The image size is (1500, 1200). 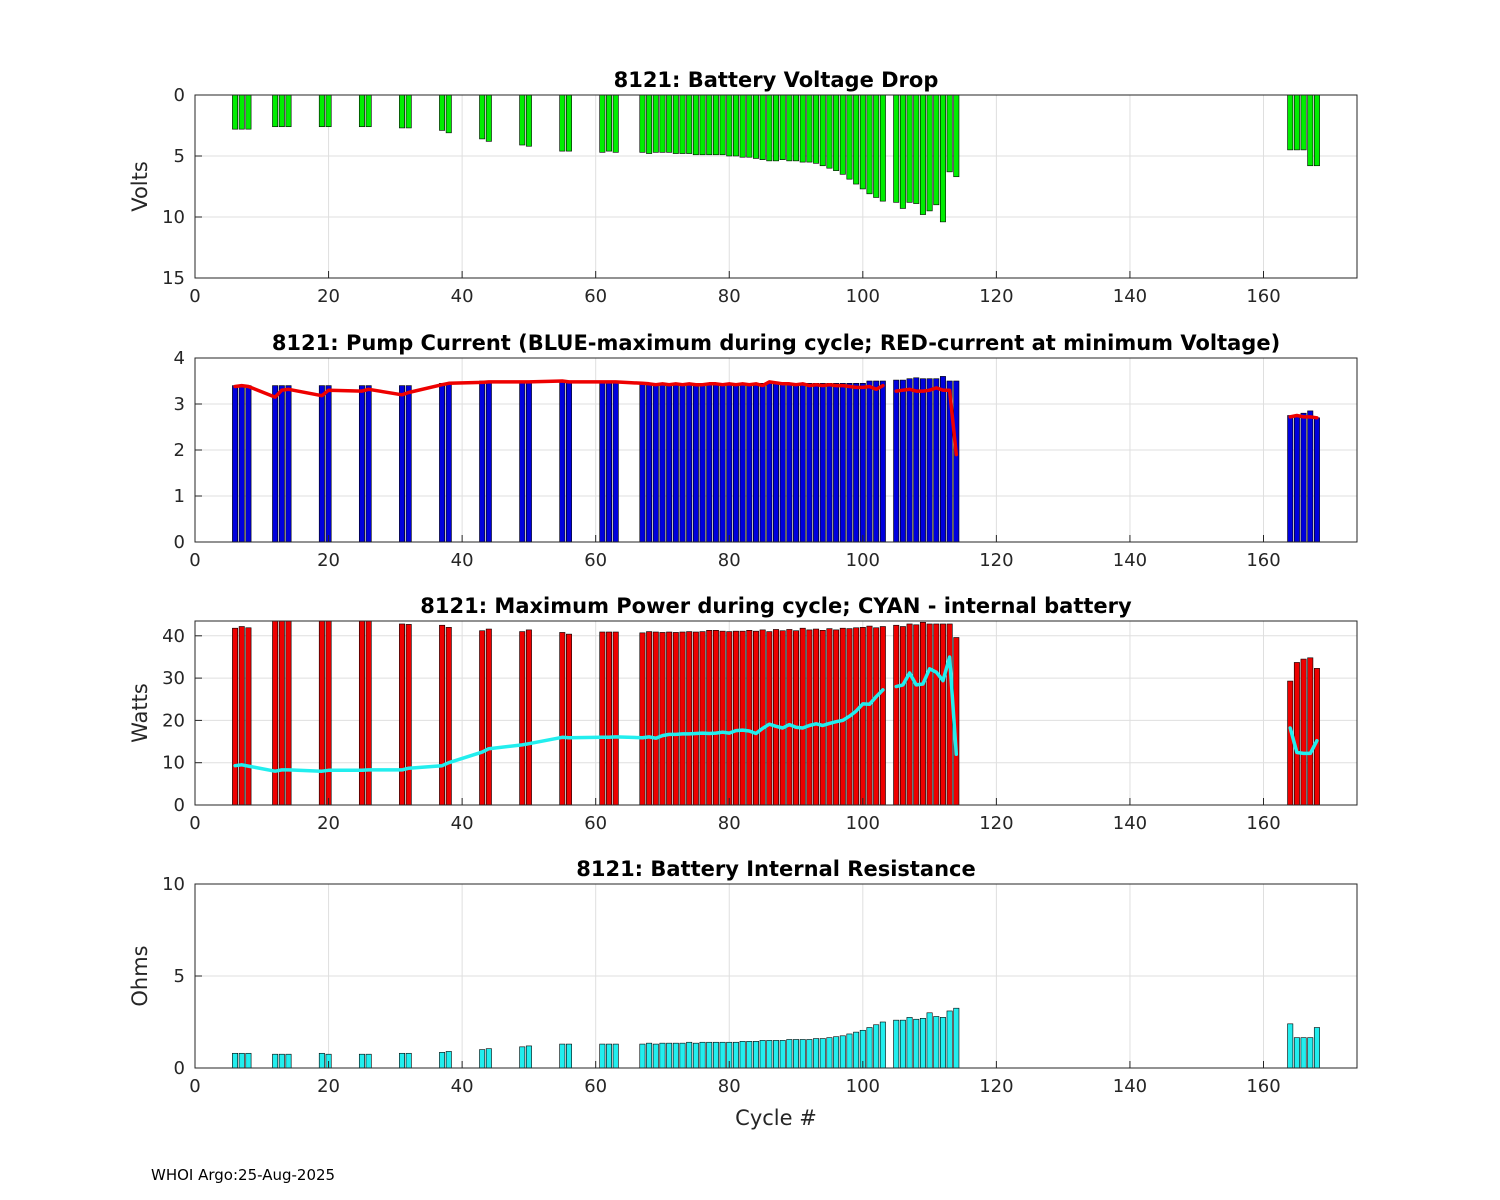 I want to click on resistance-chart-title: 8121: Battery Internal Resistance, so click(x=776, y=869).